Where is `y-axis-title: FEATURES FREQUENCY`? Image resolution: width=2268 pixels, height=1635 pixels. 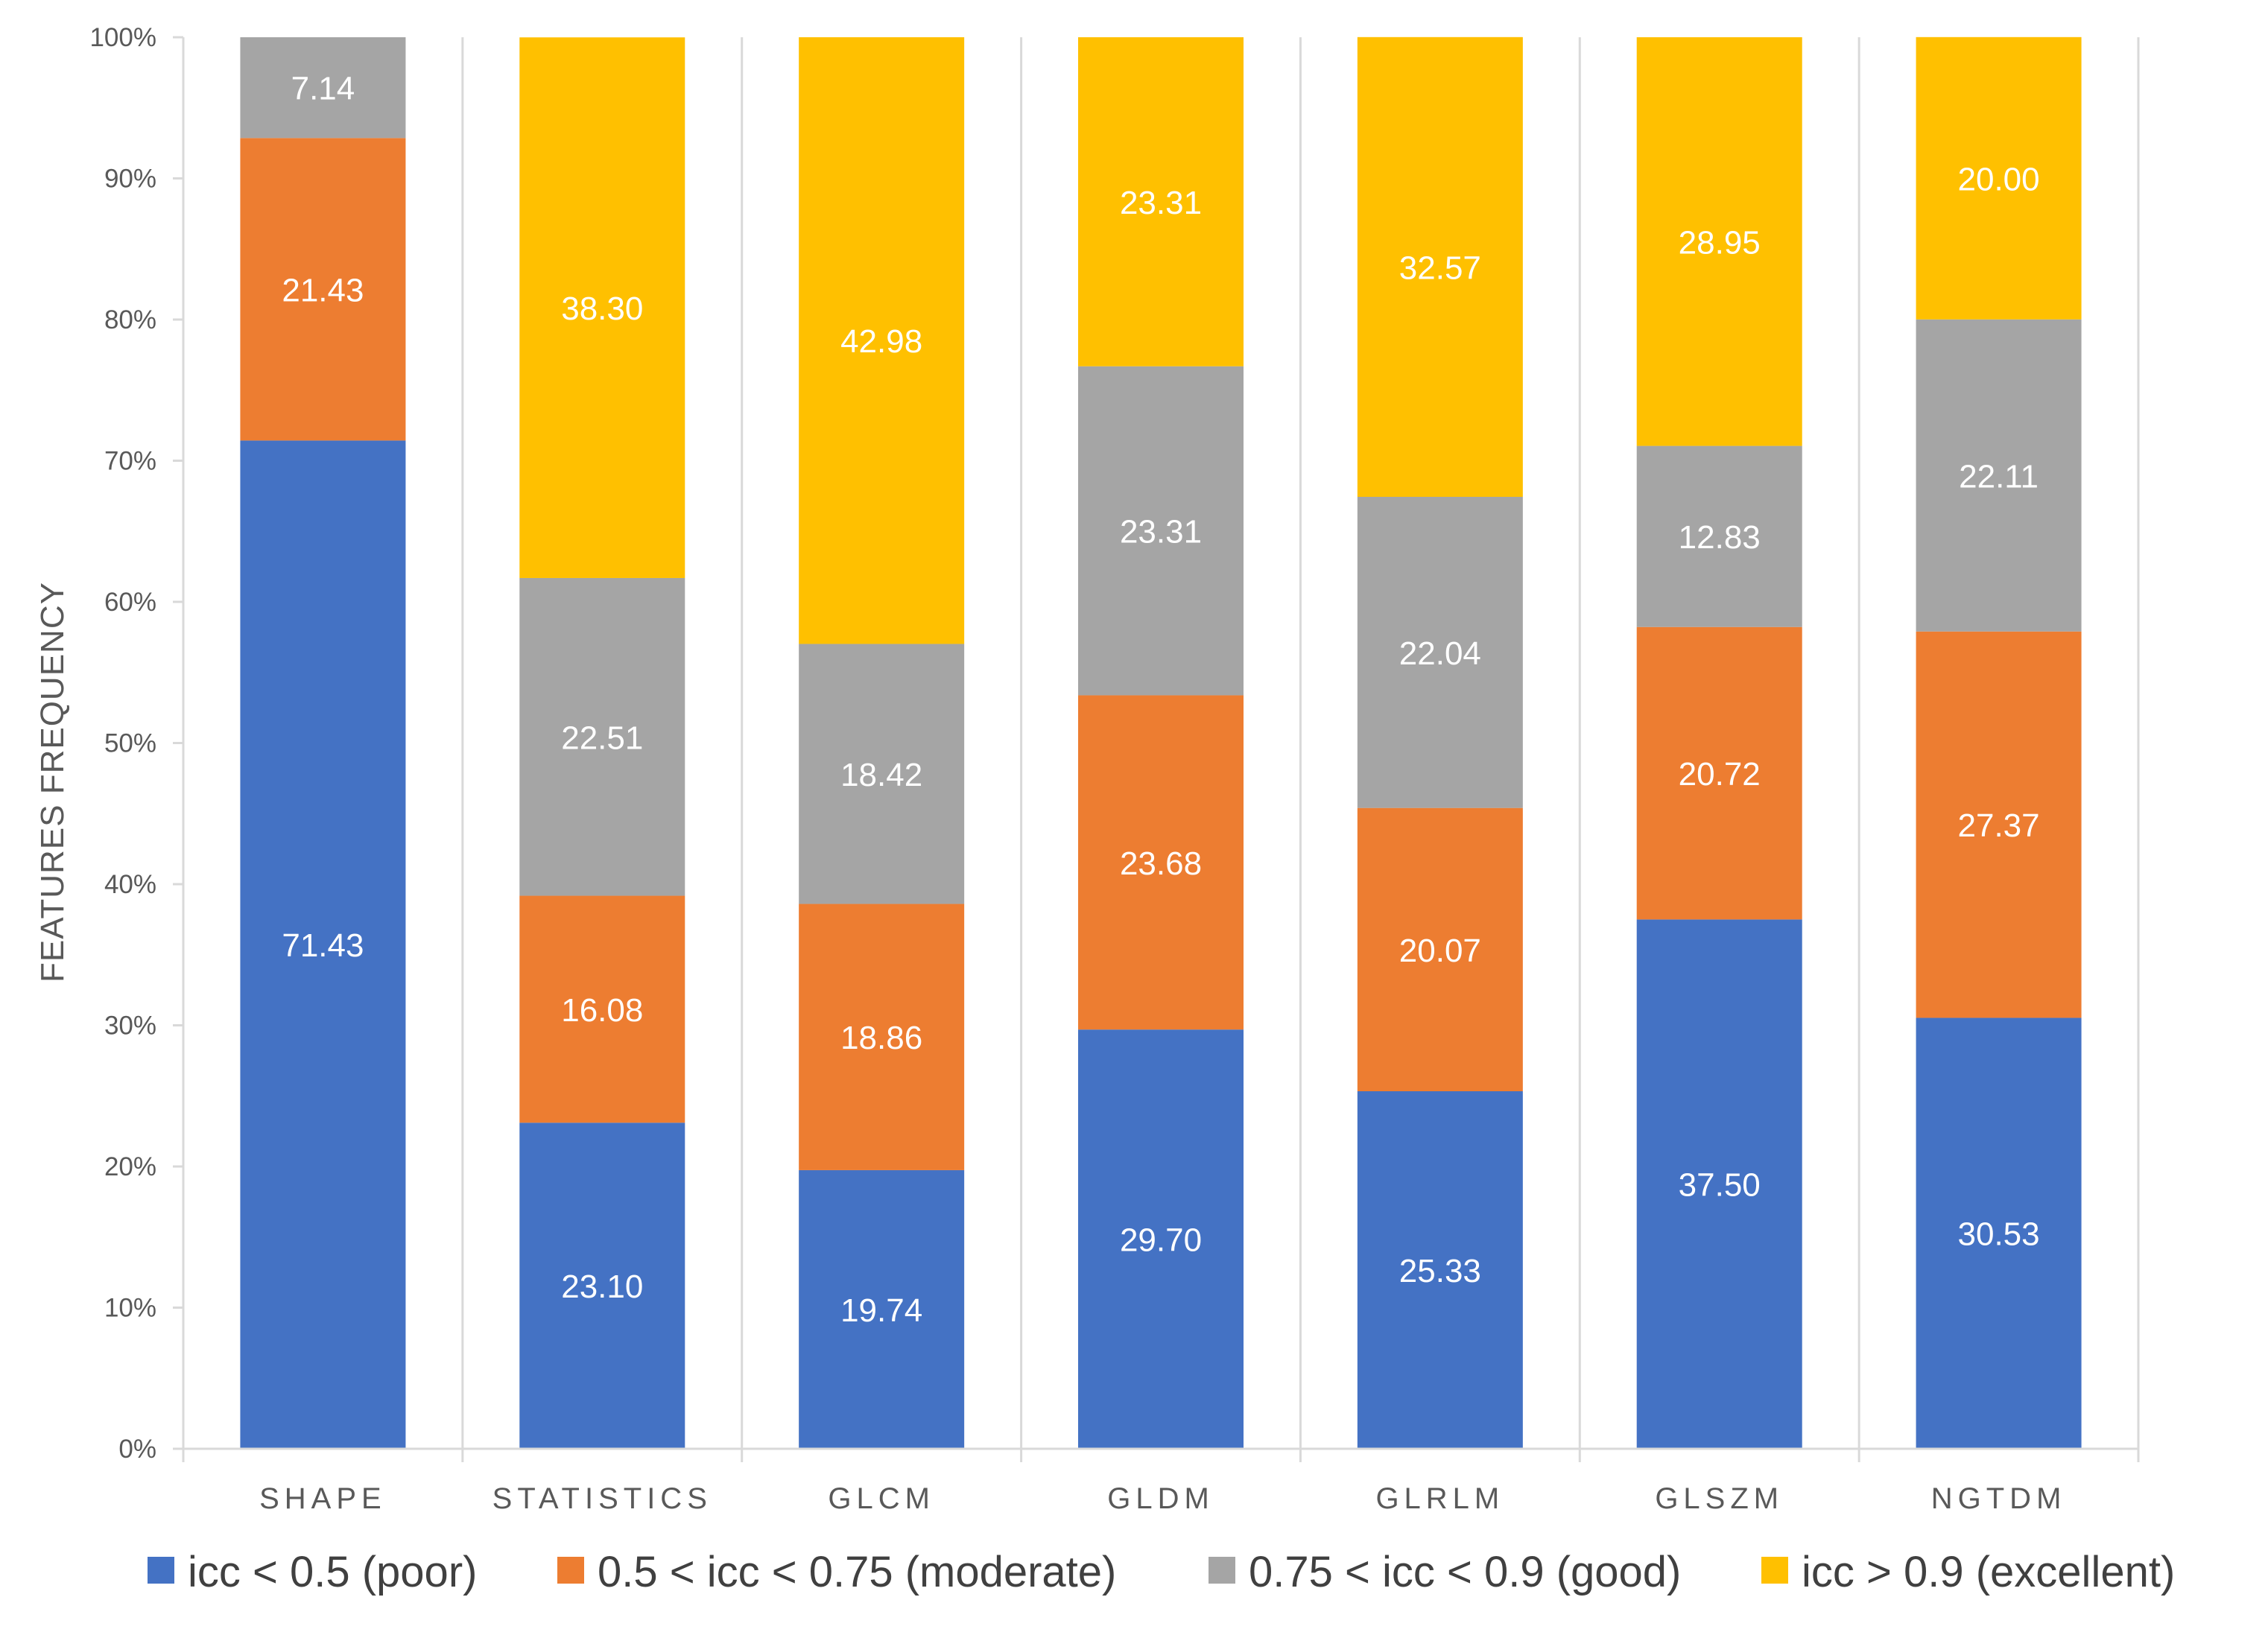
y-axis-title: FEATURES FREQUENCY is located at coordinates (52, 782).